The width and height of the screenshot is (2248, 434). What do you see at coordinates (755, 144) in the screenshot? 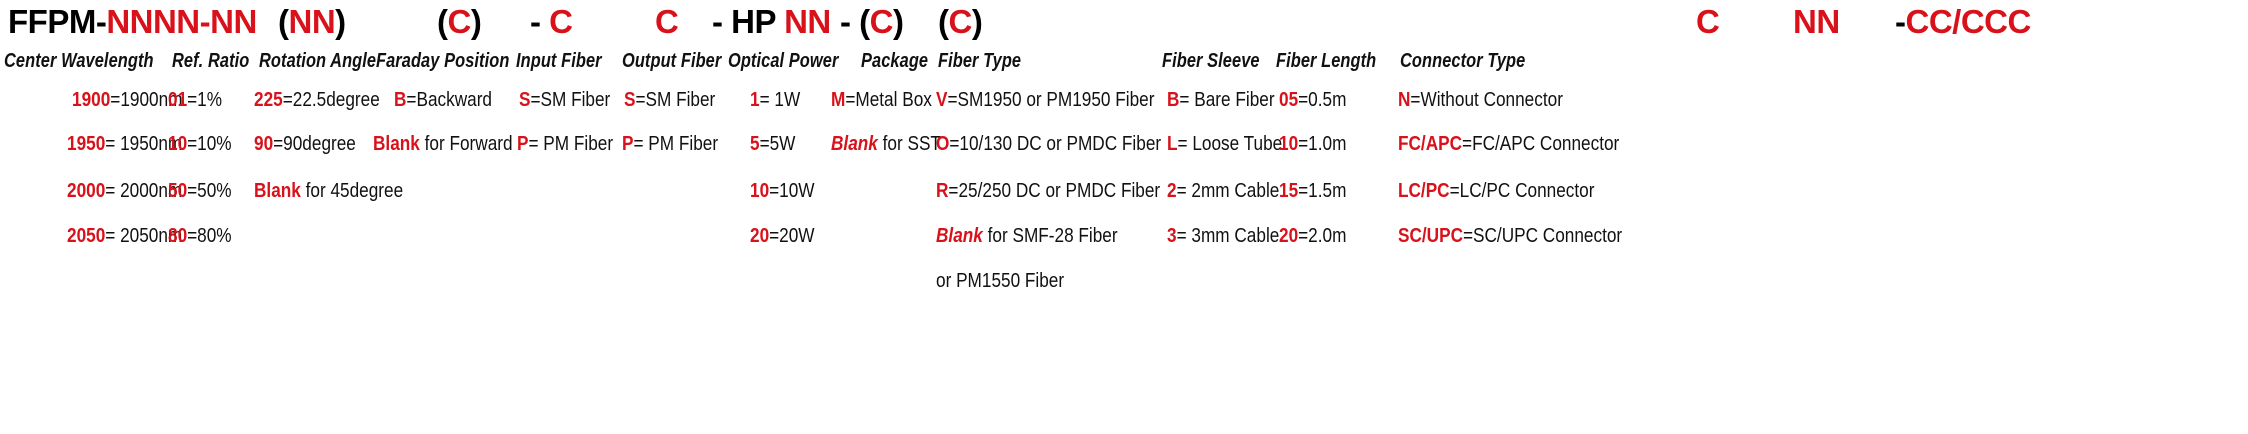
I see `option-code: 5` at bounding box center [755, 144].